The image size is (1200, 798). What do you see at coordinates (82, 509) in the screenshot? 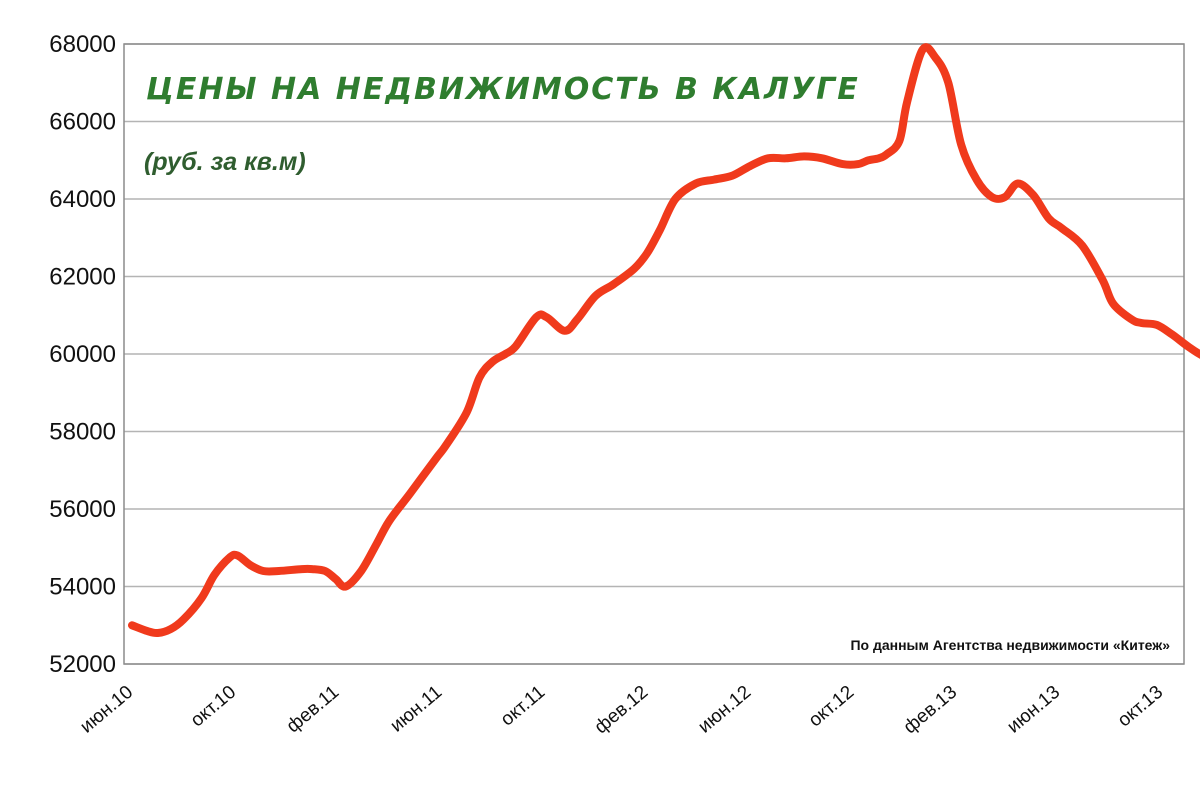
I see `y-tick-label: 56000` at bounding box center [82, 509].